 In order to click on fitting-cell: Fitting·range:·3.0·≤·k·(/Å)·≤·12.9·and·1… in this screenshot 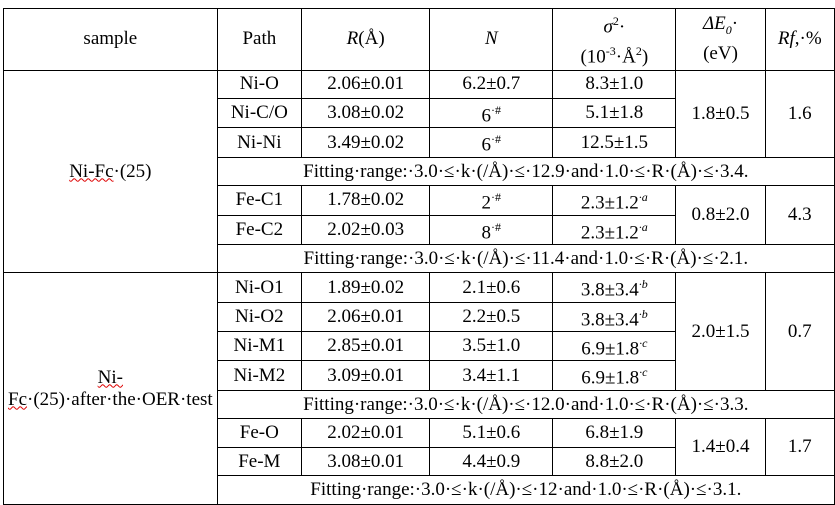, I will do `click(525, 171)`.